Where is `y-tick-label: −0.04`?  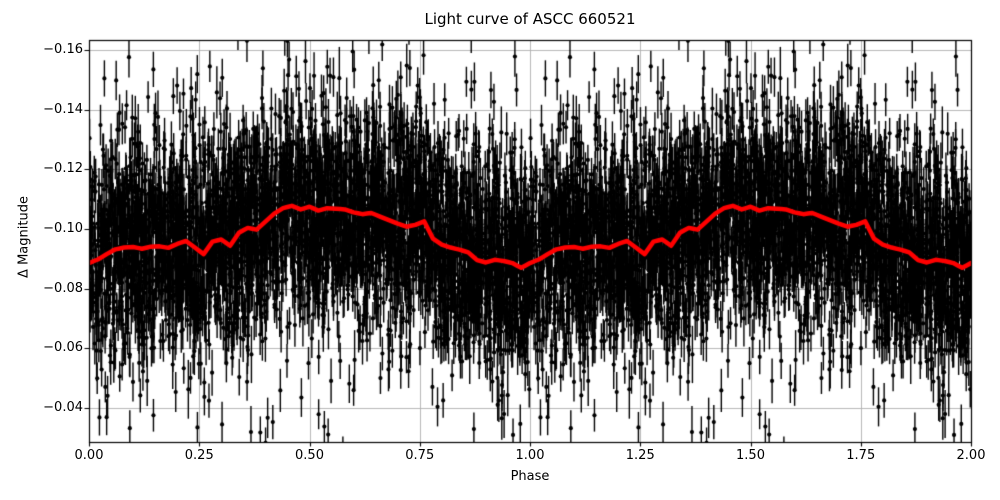 y-tick-label: −0.04 is located at coordinates (63, 407).